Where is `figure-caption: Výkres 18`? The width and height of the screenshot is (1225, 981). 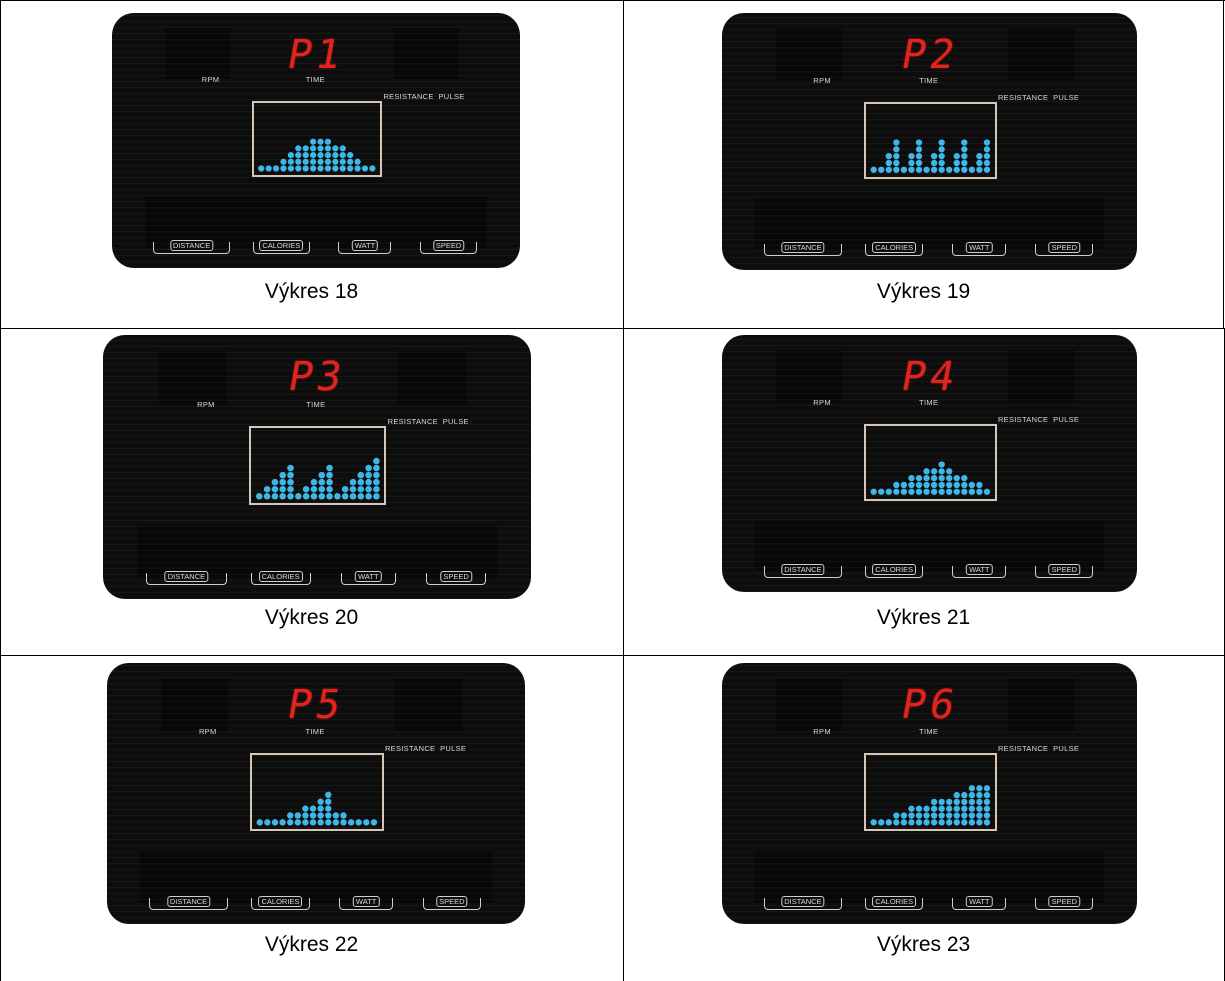 figure-caption: Výkres 18 is located at coordinates (311, 291).